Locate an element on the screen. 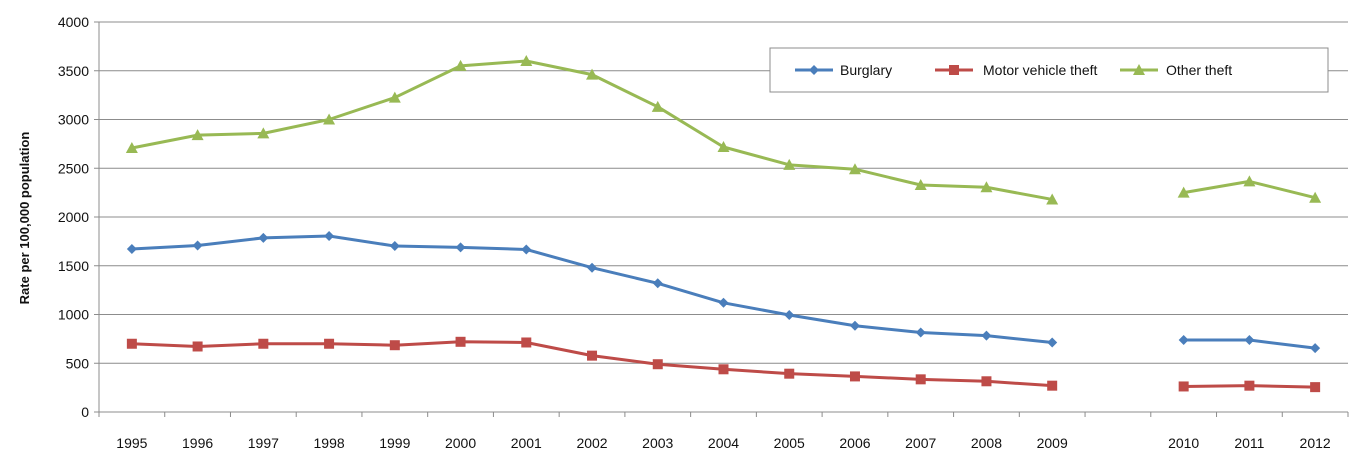 Image resolution: width=1360 pixels, height=459 pixels. legend-label-motor-vehicle-theft: Motor vehicle theft is located at coordinates (1040, 70).